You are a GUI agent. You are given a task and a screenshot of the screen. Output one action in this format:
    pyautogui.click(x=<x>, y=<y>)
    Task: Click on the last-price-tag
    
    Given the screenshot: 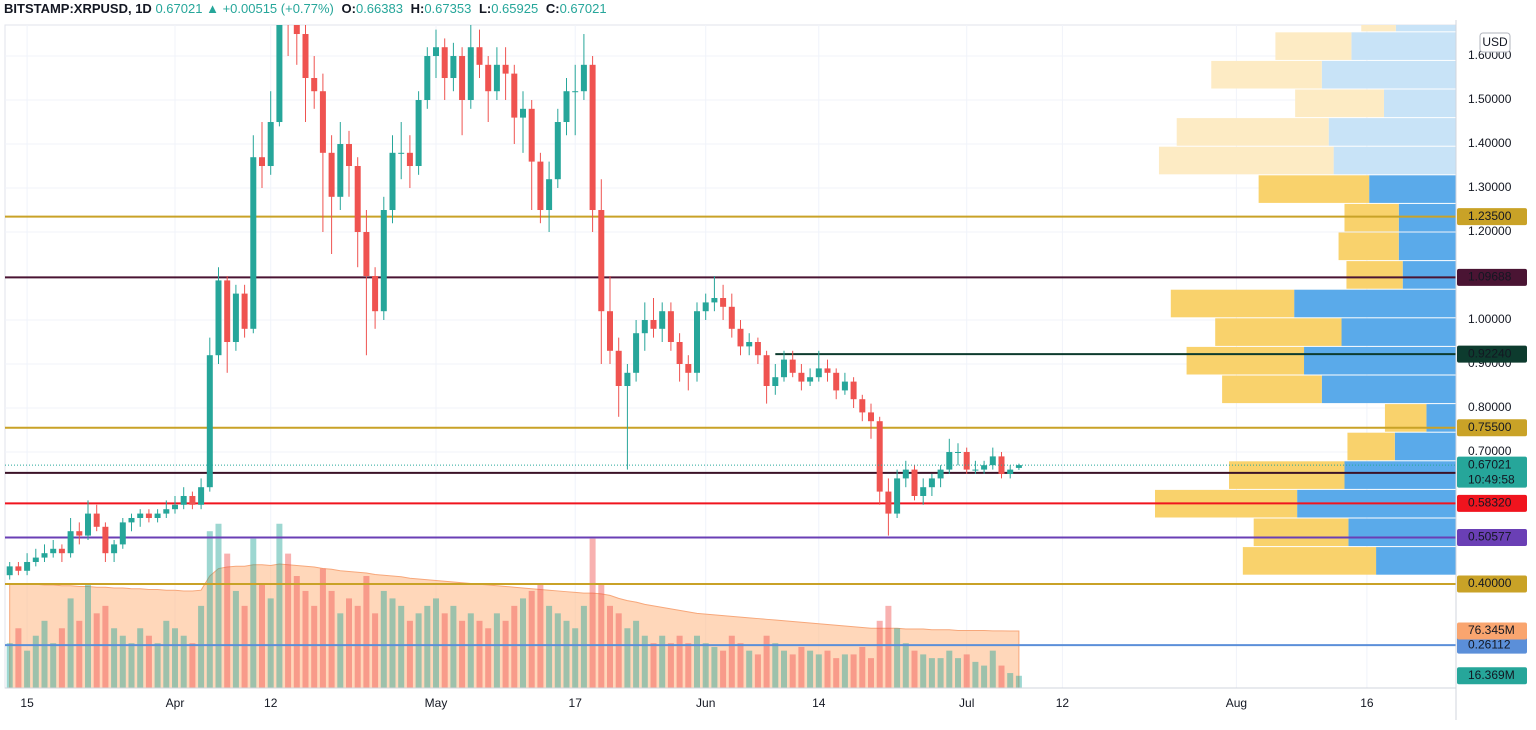 What is the action you would take?
    pyautogui.click(x=1492, y=472)
    